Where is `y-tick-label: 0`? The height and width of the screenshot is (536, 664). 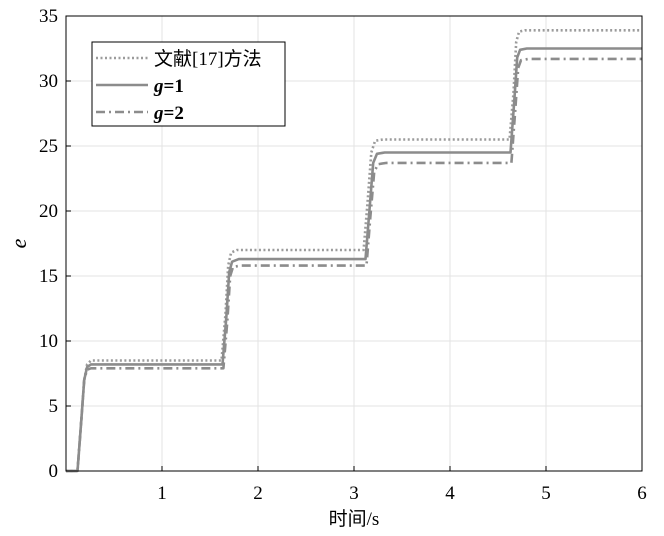
y-tick-label: 0 is located at coordinates (54, 471).